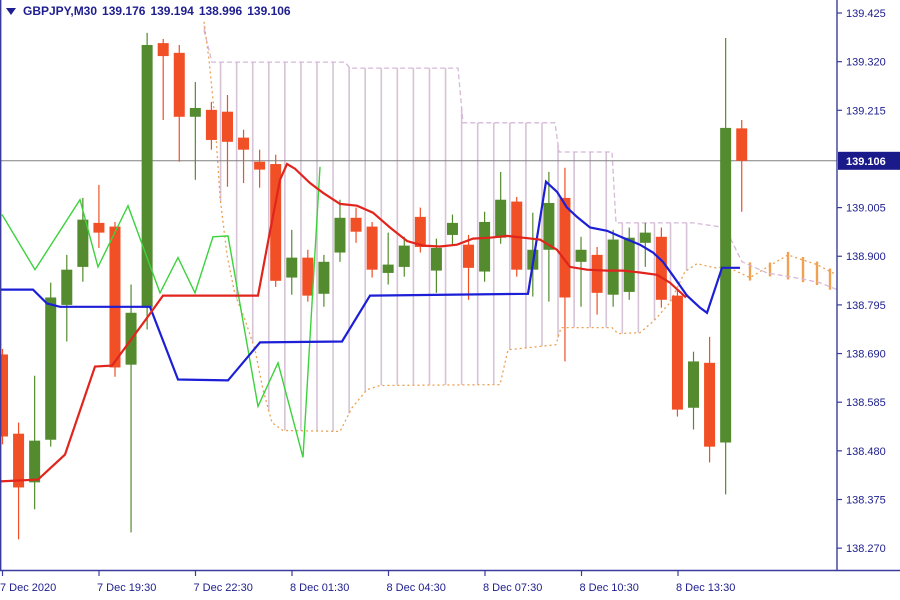 The image size is (900, 600). What do you see at coordinates (866, 306) in the screenshot?
I see `price-axis-label: 138.795` at bounding box center [866, 306].